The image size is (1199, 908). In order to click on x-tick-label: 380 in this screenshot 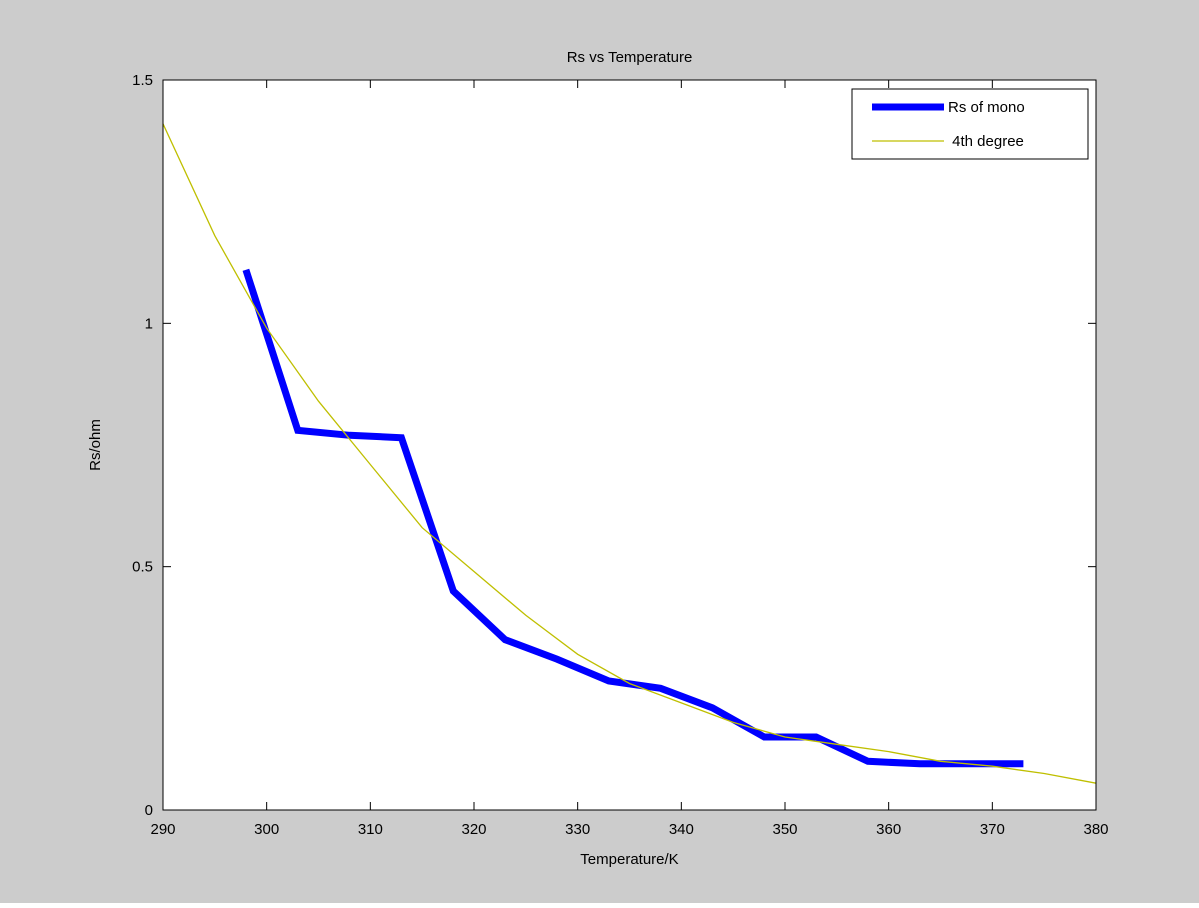, I will do `click(1095, 829)`.